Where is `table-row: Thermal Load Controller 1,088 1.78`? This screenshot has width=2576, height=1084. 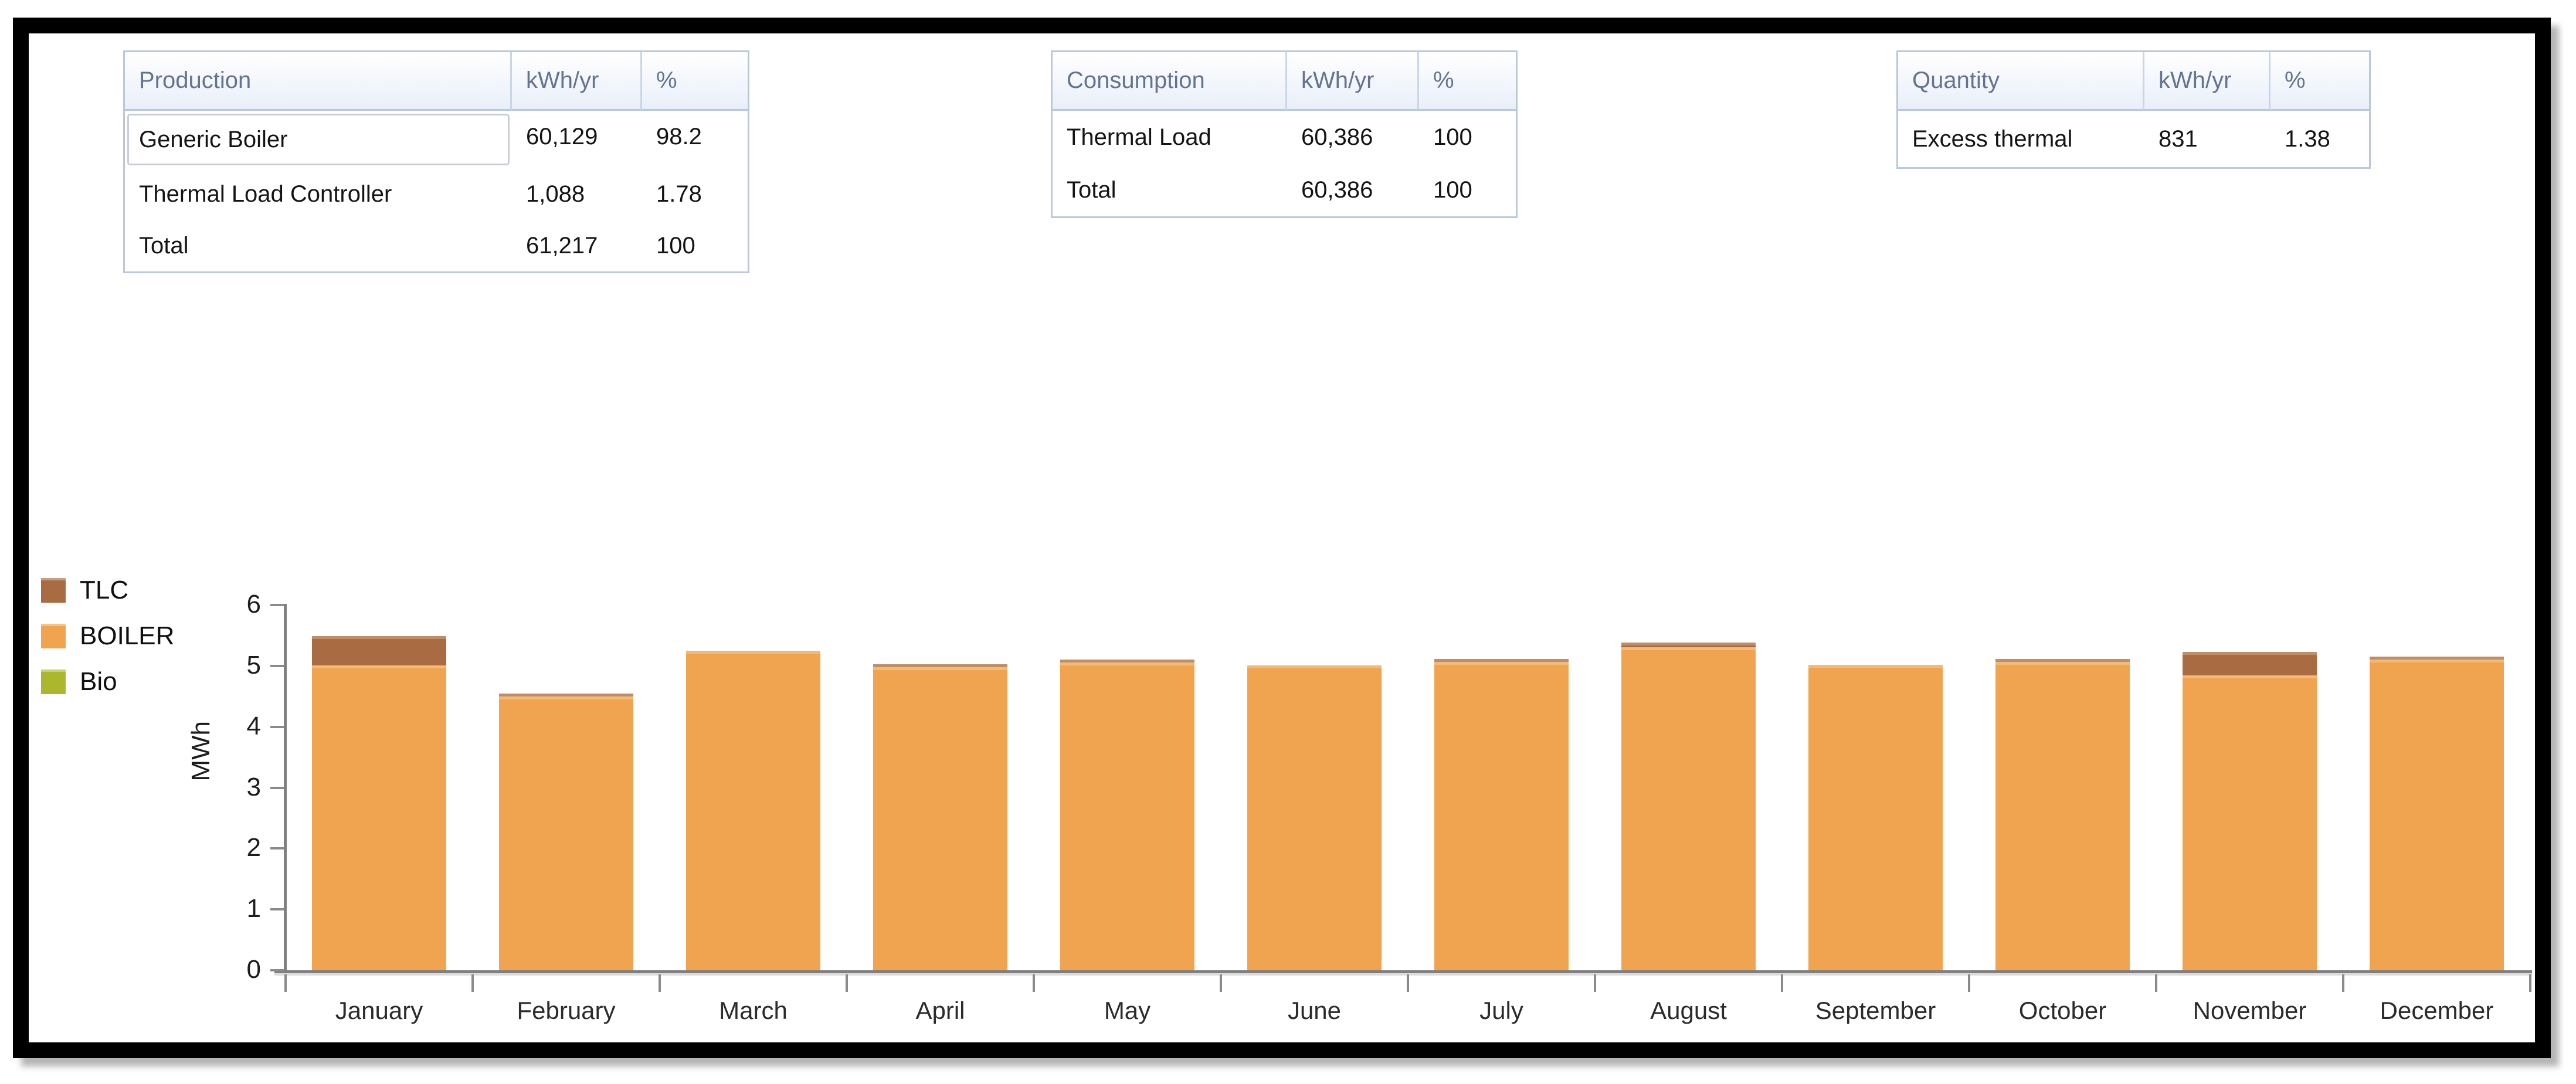 table-row: Thermal Load Controller 1,088 1.78 is located at coordinates (436, 194).